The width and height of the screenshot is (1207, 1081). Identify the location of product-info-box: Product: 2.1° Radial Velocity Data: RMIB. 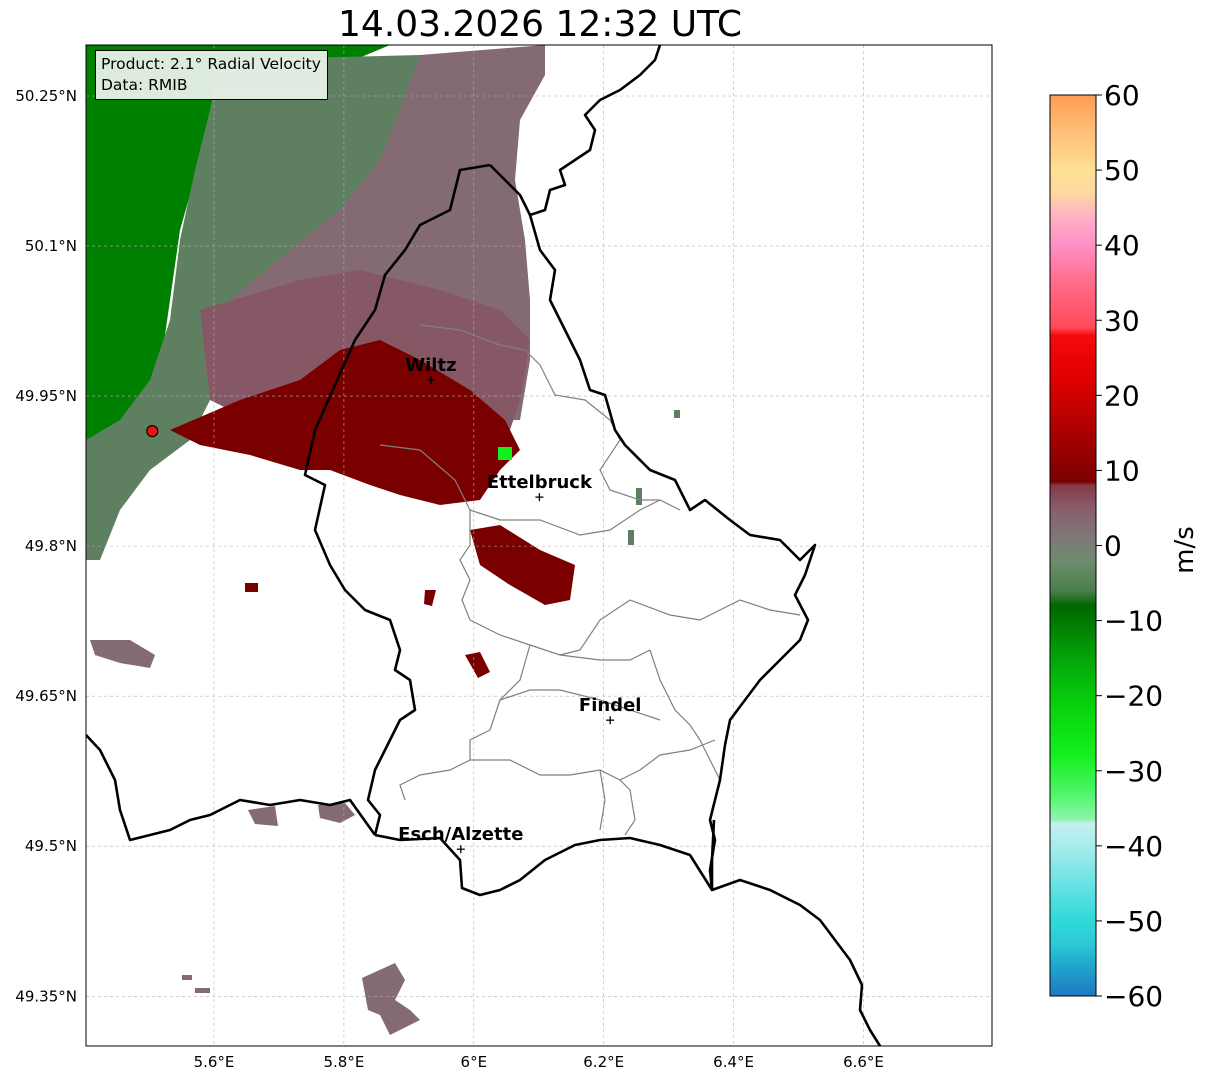
(211, 75).